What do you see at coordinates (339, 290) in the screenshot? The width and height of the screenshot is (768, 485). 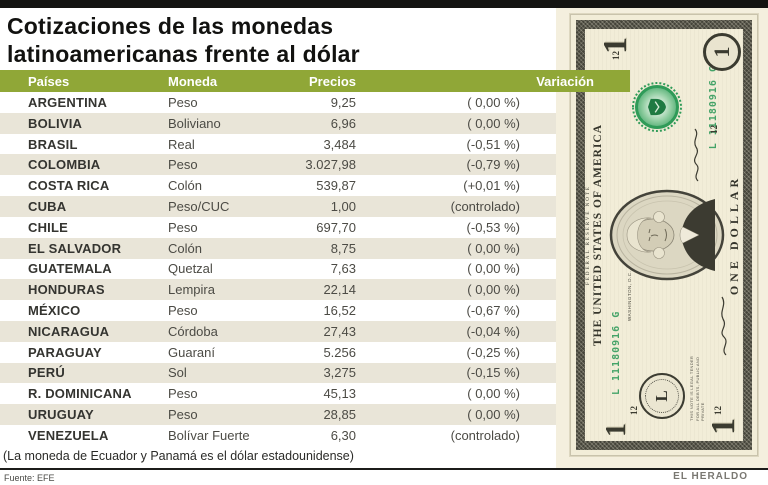 I see `price-cell: 22,14` at bounding box center [339, 290].